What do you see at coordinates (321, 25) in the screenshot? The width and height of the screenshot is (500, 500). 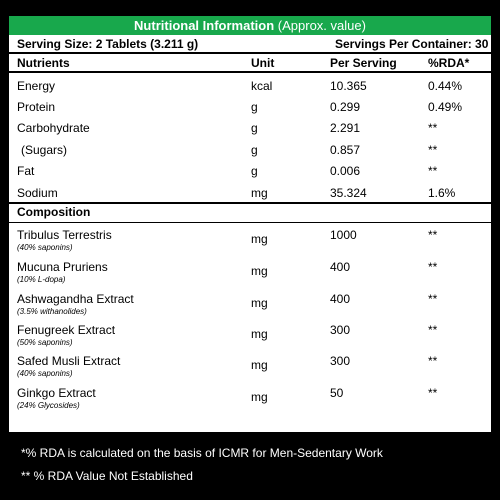 I see `title-note: (Approx. value)` at bounding box center [321, 25].